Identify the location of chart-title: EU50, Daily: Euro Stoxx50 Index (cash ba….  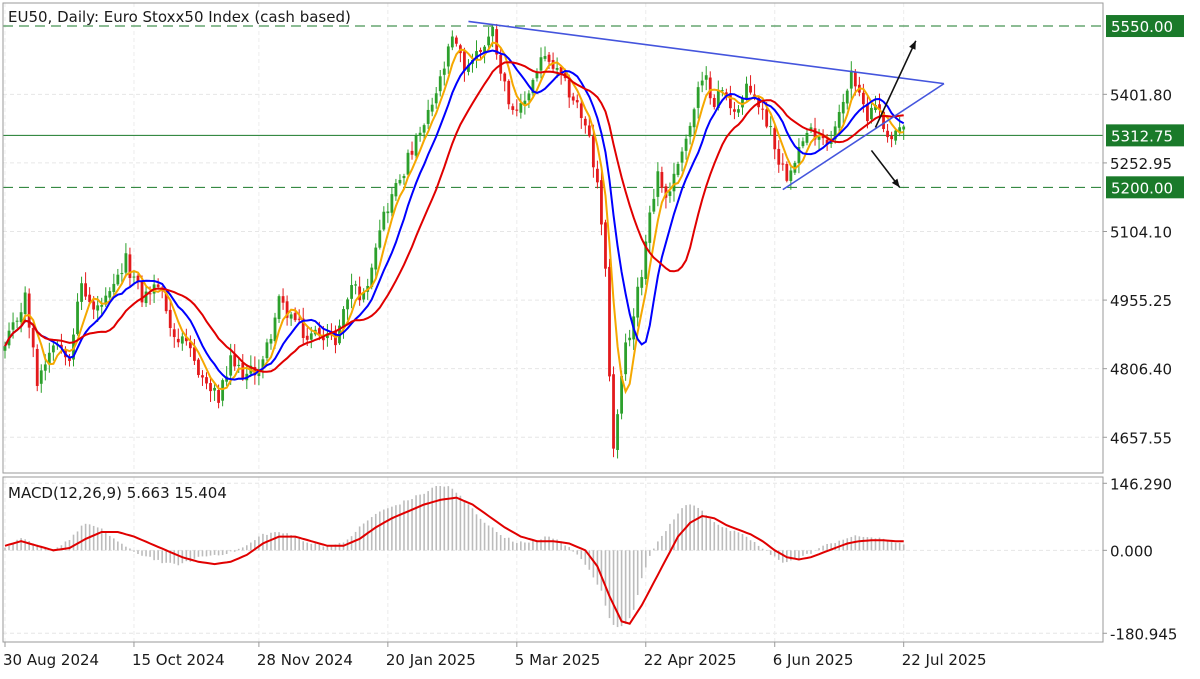
(179, 17).